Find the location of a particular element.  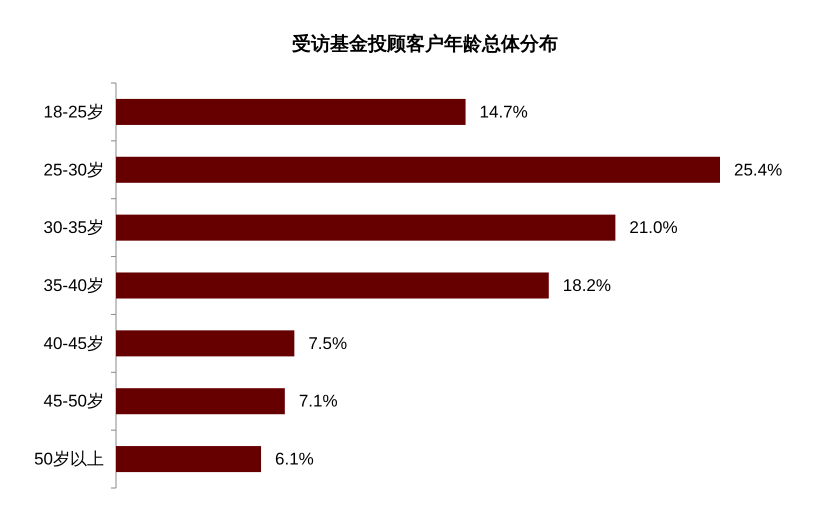

y-tick-label: 18-25岁 is located at coordinates (74, 112).